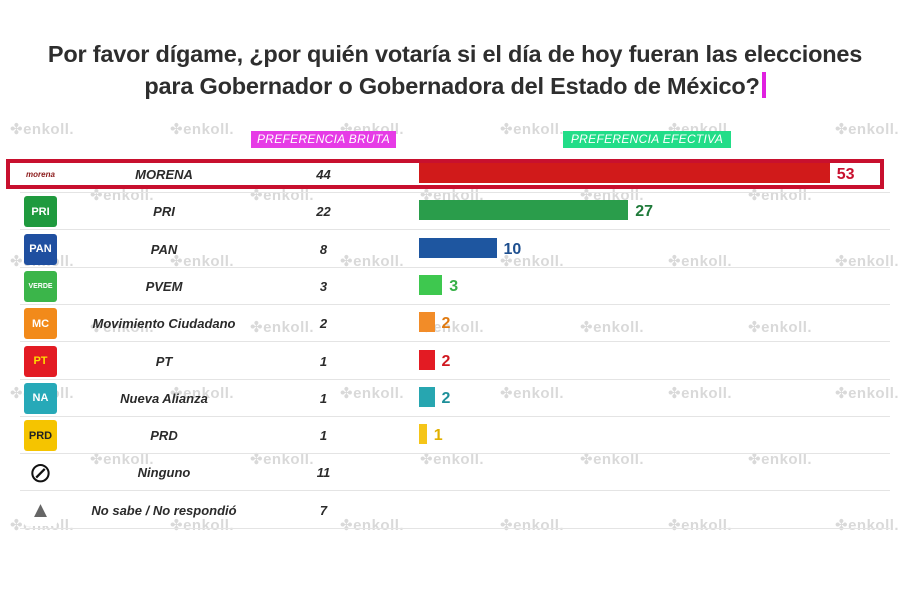 The width and height of the screenshot is (908, 606). Describe the element at coordinates (452, 324) in the screenshot. I see `table-row: MC Movimiento Ciudadano 2 2` at that location.